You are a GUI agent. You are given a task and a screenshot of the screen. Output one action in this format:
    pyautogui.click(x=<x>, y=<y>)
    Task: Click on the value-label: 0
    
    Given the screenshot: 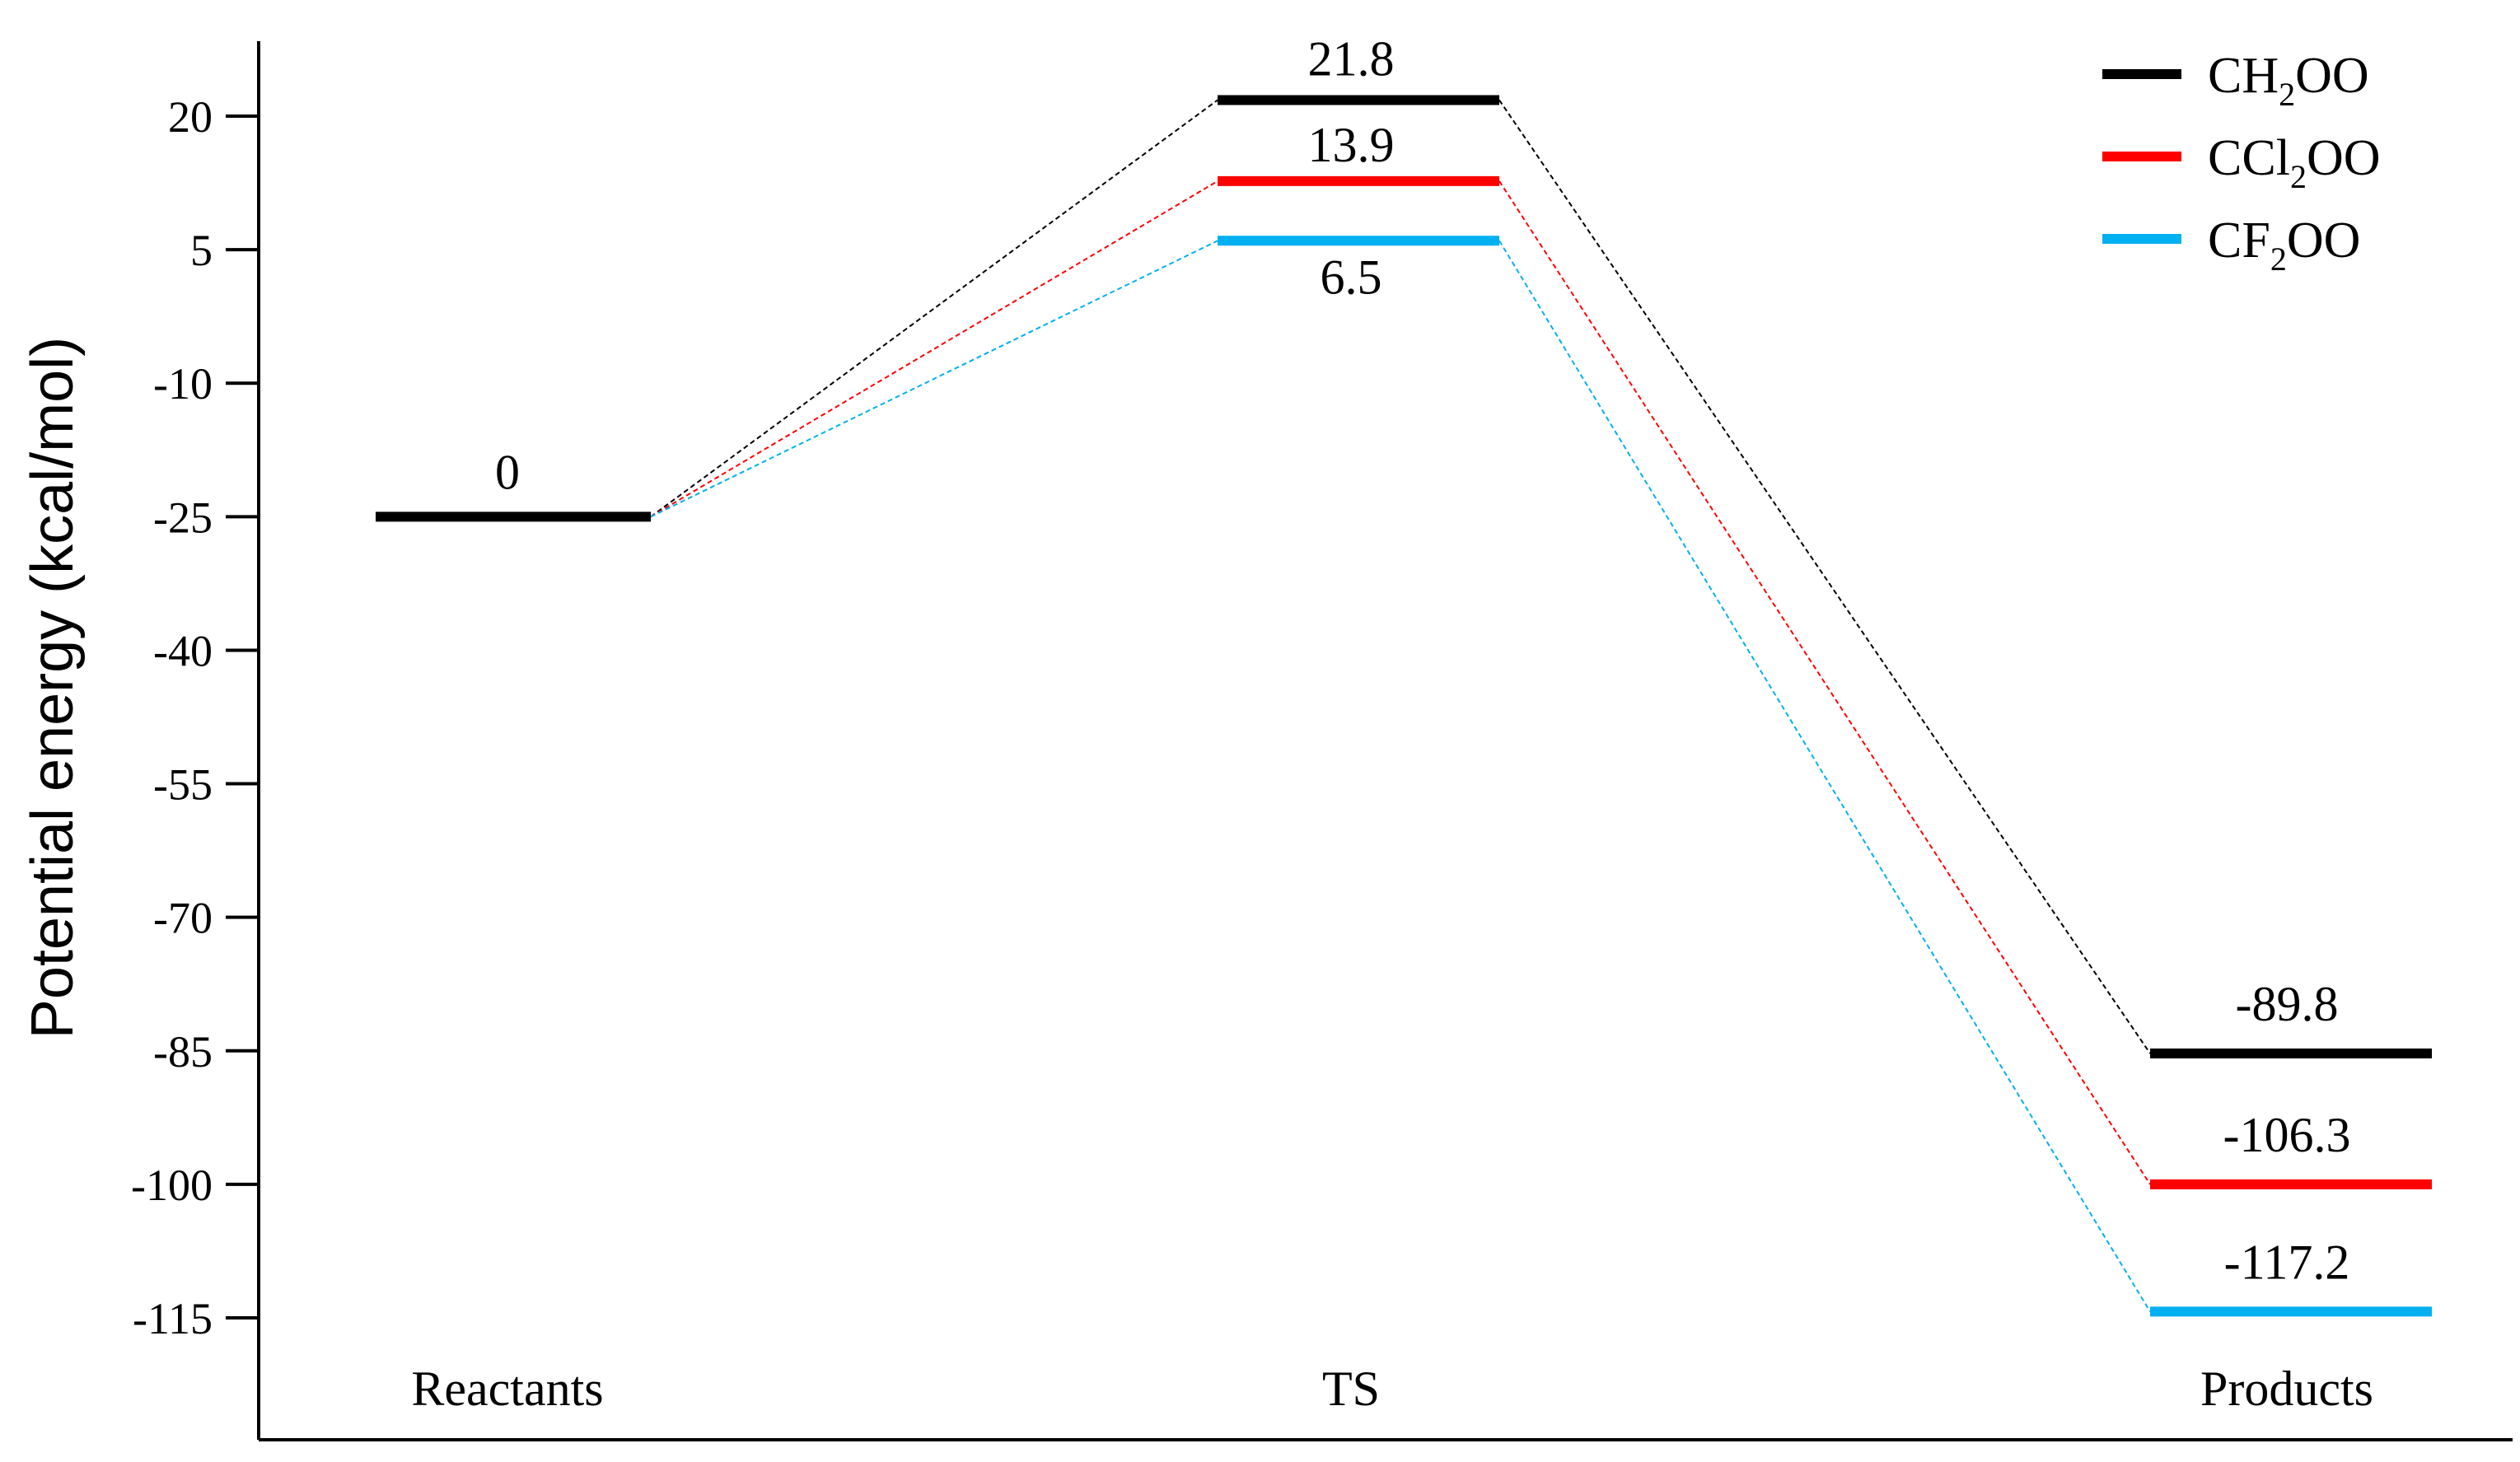 What is the action you would take?
    pyautogui.click(x=507, y=472)
    